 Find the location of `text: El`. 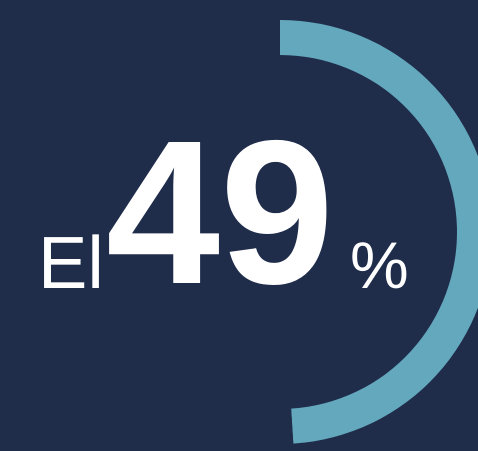

text: El is located at coordinates (71, 262).